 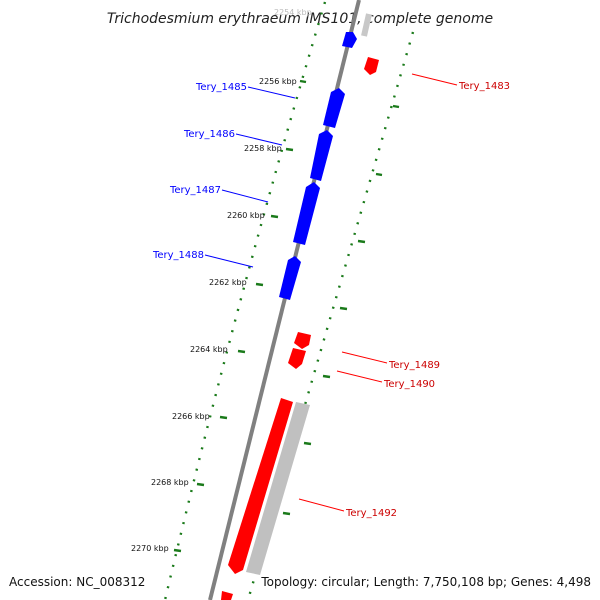 What do you see at coordinates (209, 349) in the screenshot?
I see `kbp-label: 2264 kbp` at bounding box center [209, 349].